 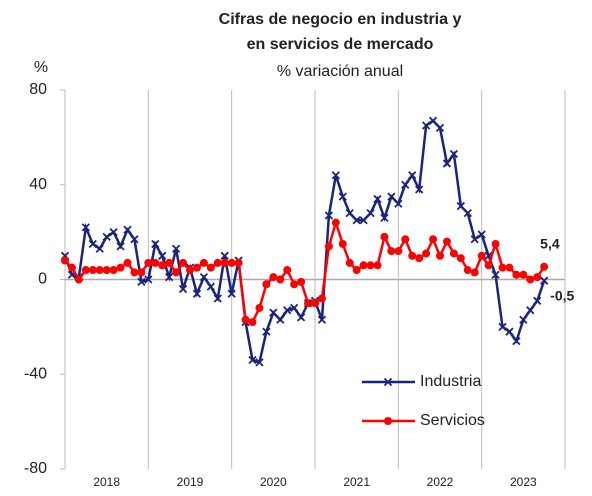 What do you see at coordinates (550, 243) in the screenshot?
I see `end-label: 5,4` at bounding box center [550, 243].